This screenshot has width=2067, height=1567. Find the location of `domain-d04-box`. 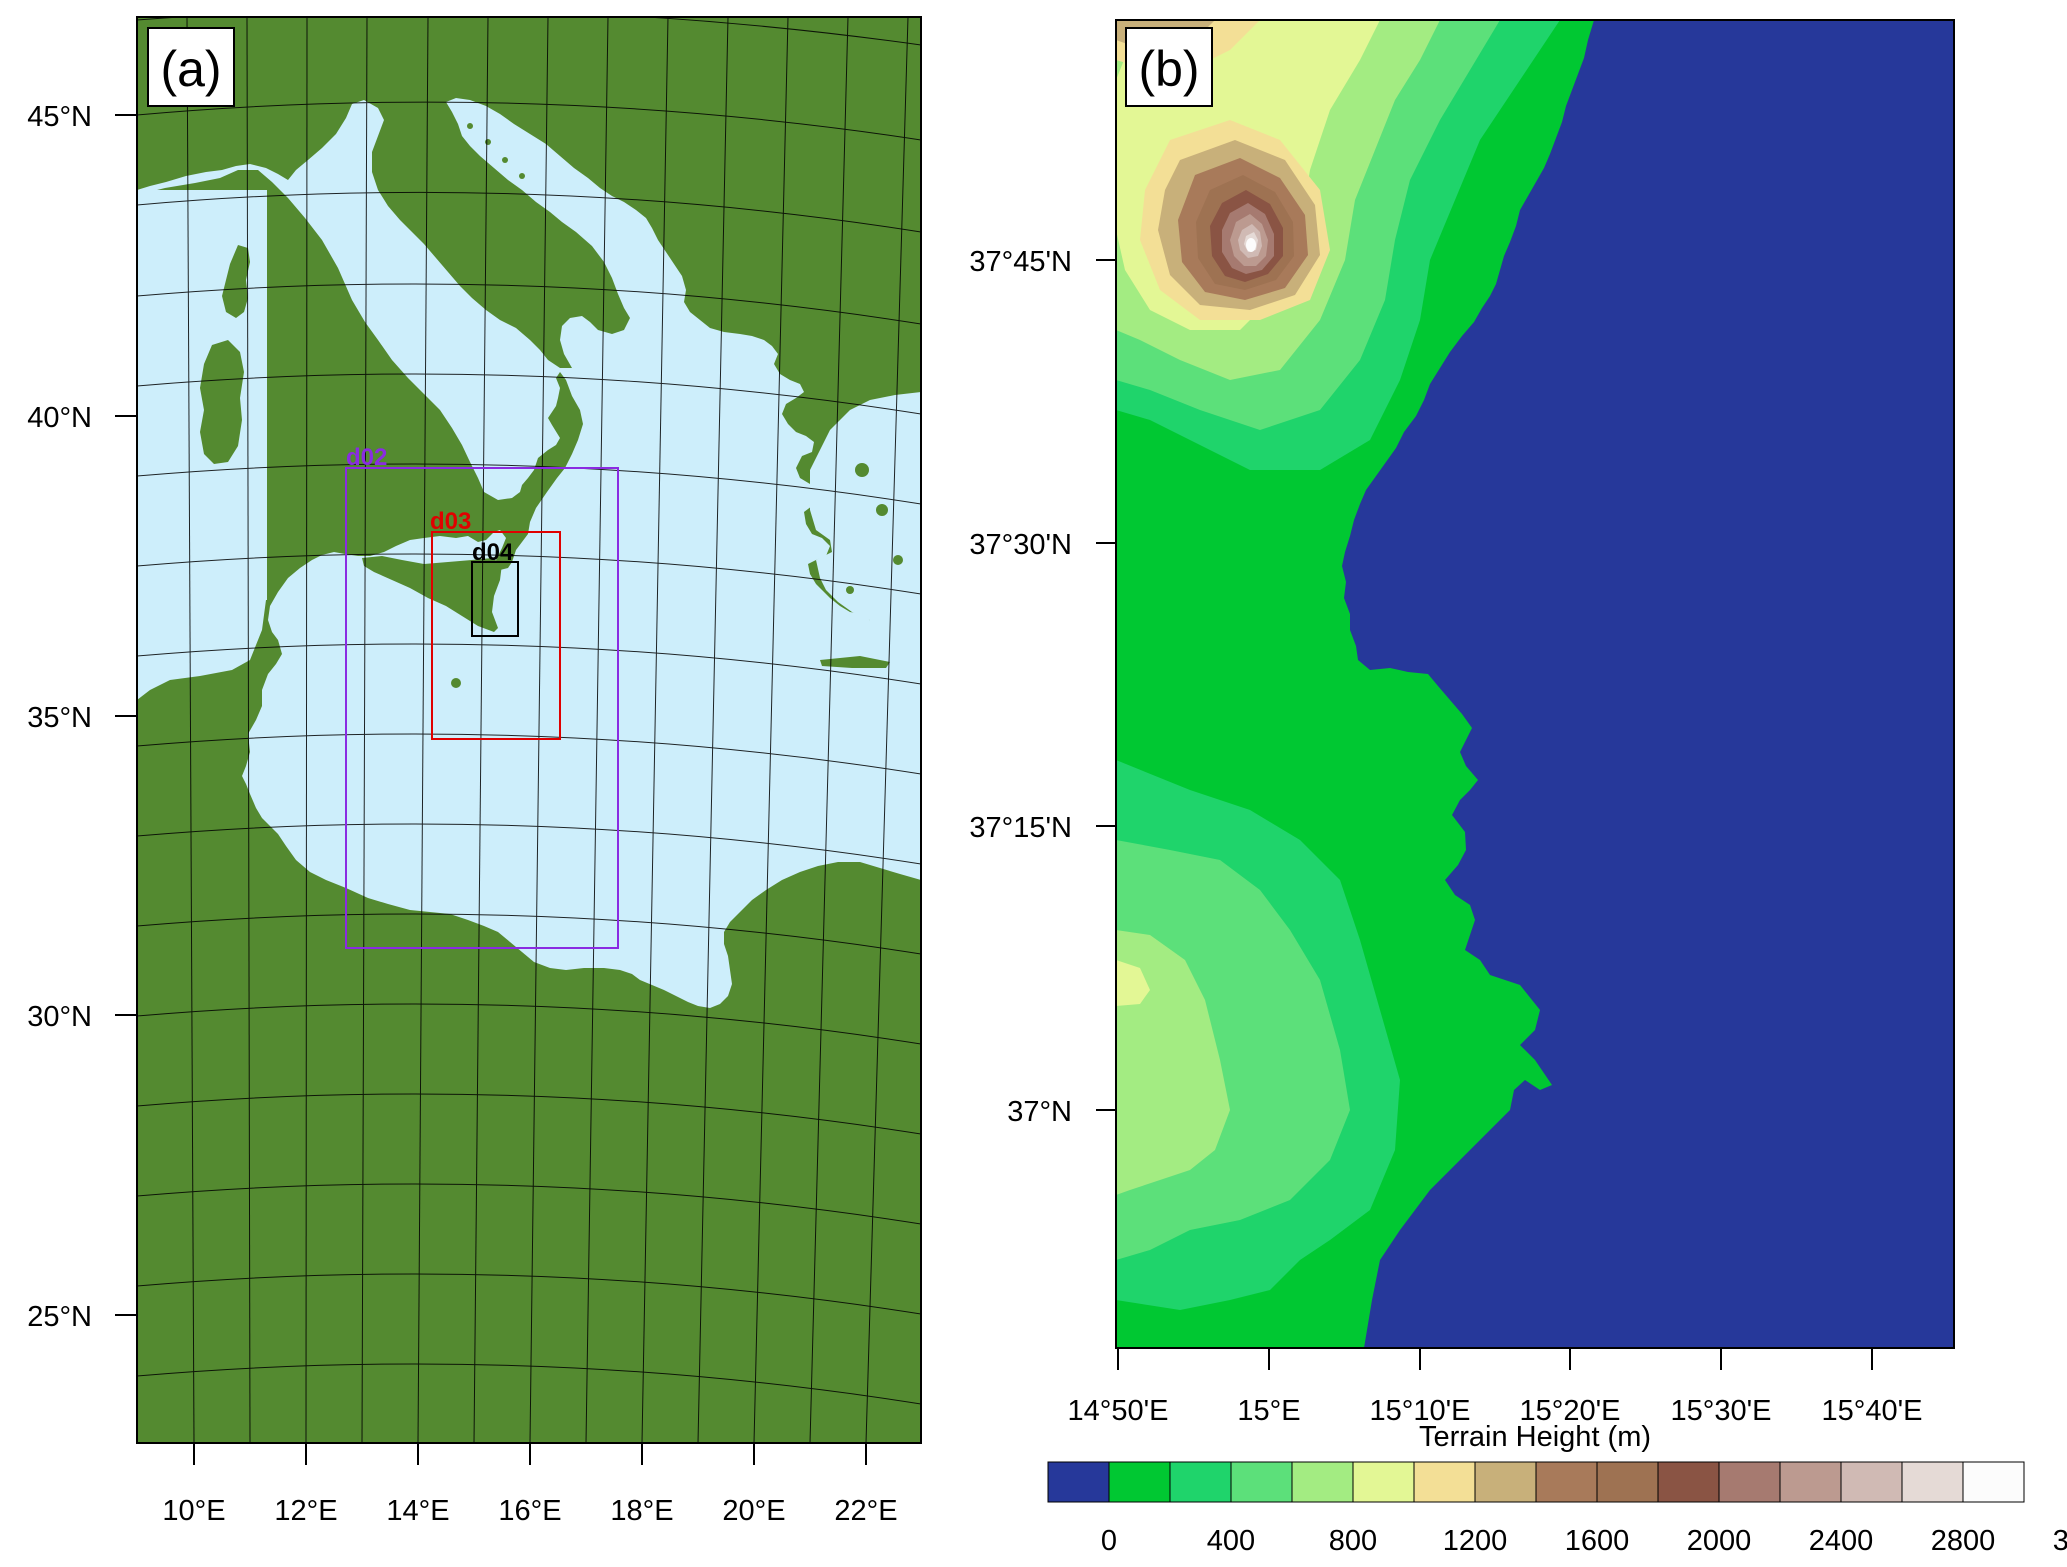

domain-d04-box is located at coordinates (495, 599).